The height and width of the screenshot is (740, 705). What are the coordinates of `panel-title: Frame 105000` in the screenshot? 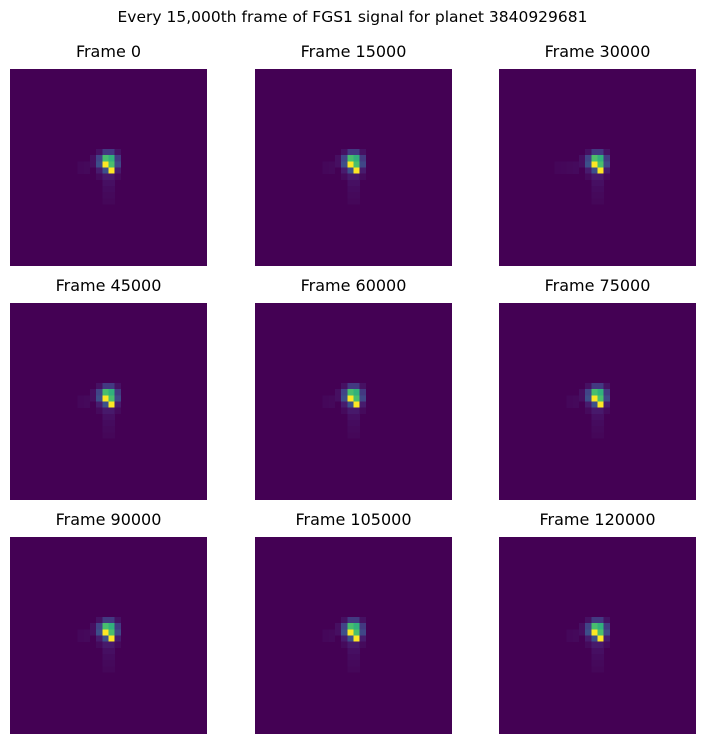 It's located at (353, 519).